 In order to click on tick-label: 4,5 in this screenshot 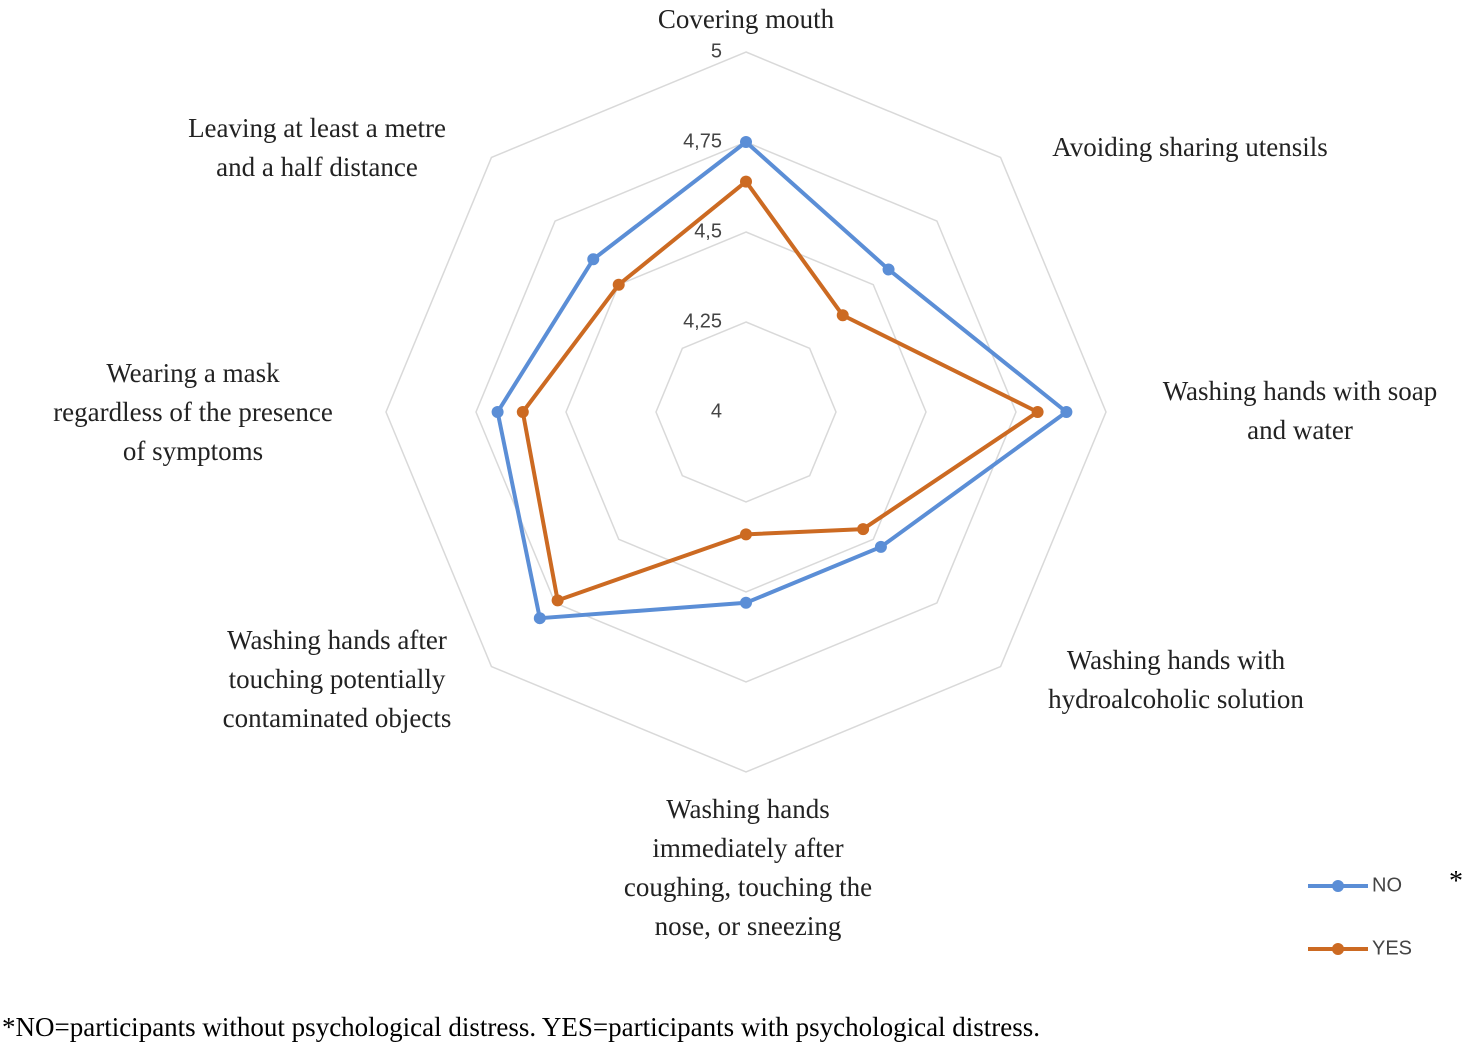, I will do `click(708, 231)`.